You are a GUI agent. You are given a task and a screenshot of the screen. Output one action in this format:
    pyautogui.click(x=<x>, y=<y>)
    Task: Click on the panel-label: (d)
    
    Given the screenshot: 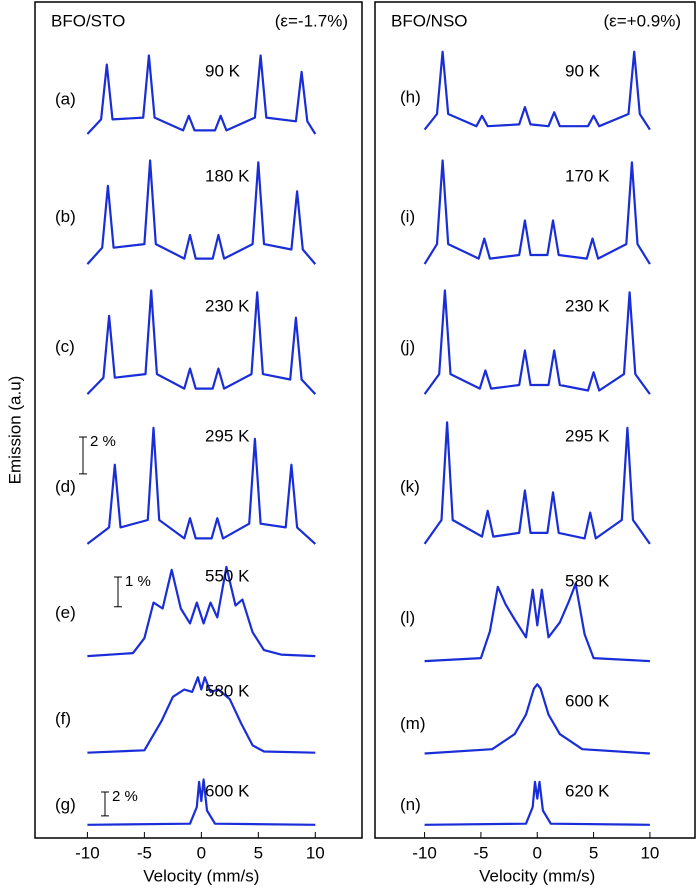 What is the action you would take?
    pyautogui.click(x=65, y=486)
    